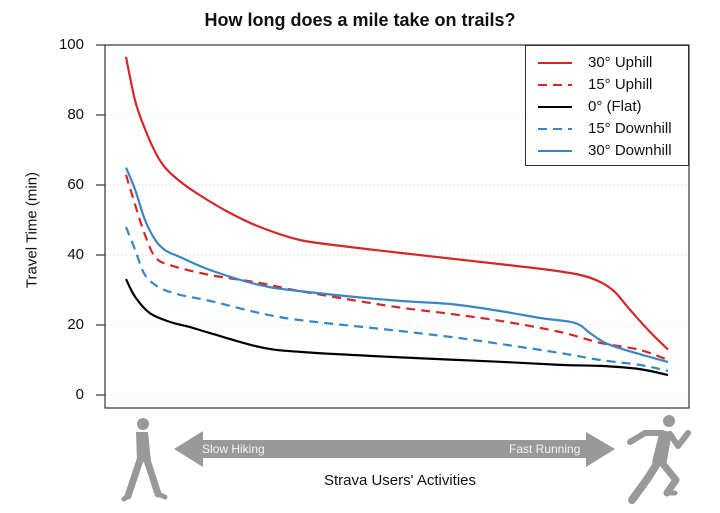  What do you see at coordinates (144, 460) in the screenshot?
I see `walking-person-icon` at bounding box center [144, 460].